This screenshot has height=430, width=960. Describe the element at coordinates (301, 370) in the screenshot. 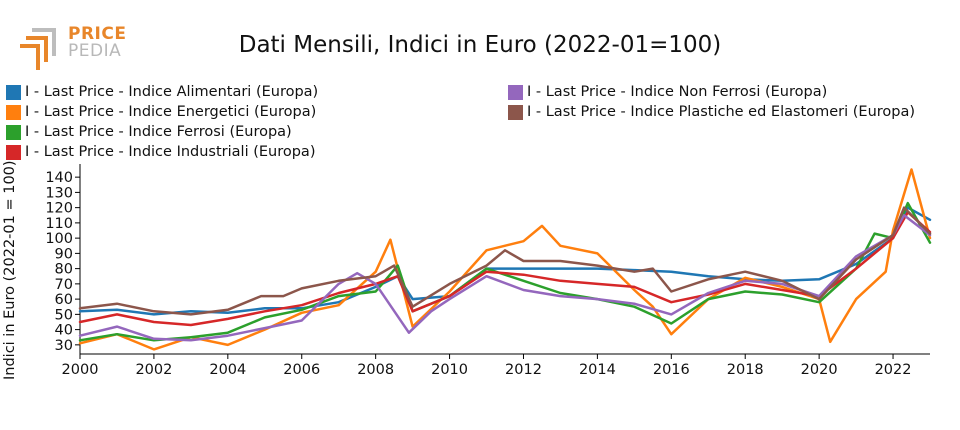

I see `x-tick-label: 2006` at that location.